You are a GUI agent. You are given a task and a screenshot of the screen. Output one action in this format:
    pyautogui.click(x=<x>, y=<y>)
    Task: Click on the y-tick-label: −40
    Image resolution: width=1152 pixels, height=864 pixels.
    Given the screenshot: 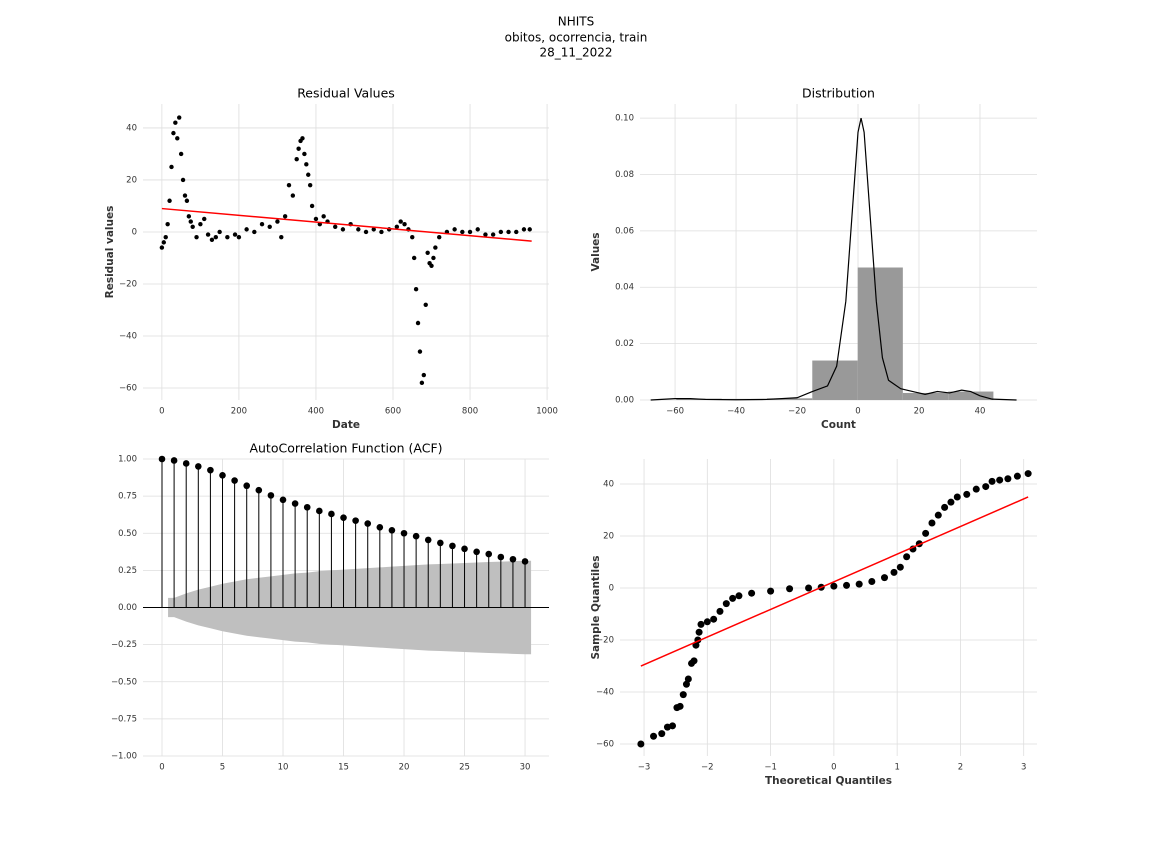 What is the action you would take?
    pyautogui.click(x=605, y=693)
    